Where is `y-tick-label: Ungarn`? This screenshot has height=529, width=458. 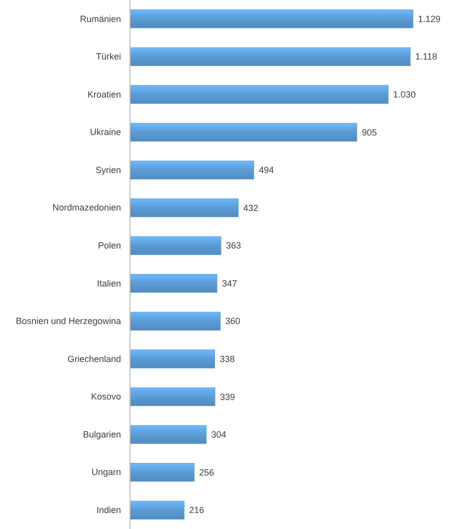 y-tick-label: Ungarn is located at coordinates (106, 472).